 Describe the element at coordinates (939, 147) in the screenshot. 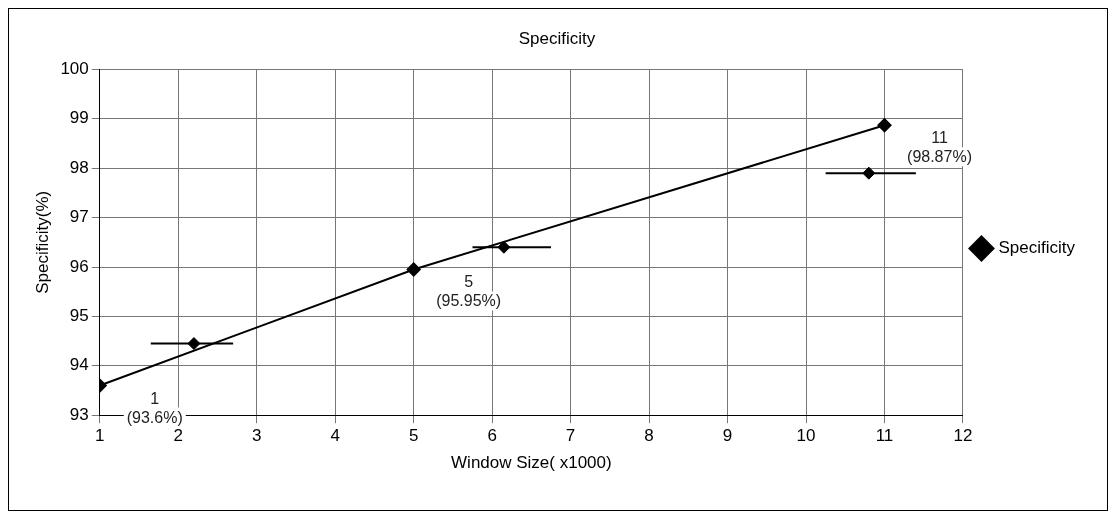

I see `annotation: 11 (98.87%)` at that location.